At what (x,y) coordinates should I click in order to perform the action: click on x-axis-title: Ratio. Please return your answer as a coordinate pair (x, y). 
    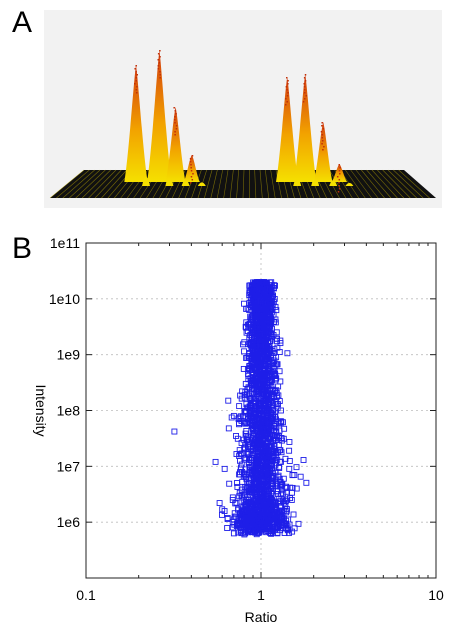
    Looking at the image, I should click on (261, 617).